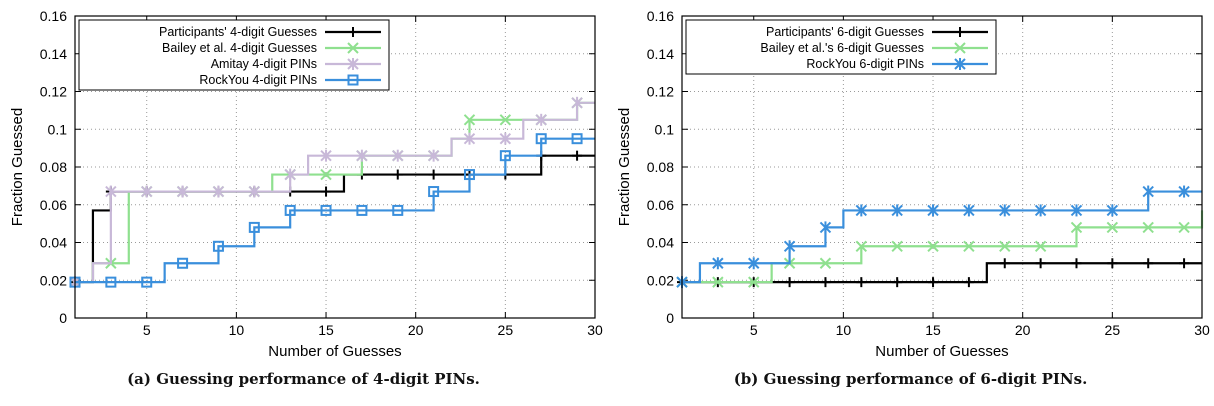 Image resolution: width=1214 pixels, height=406 pixels. I want to click on legend-label: Bailey et al. 4-digit Guesses, so click(239, 48).